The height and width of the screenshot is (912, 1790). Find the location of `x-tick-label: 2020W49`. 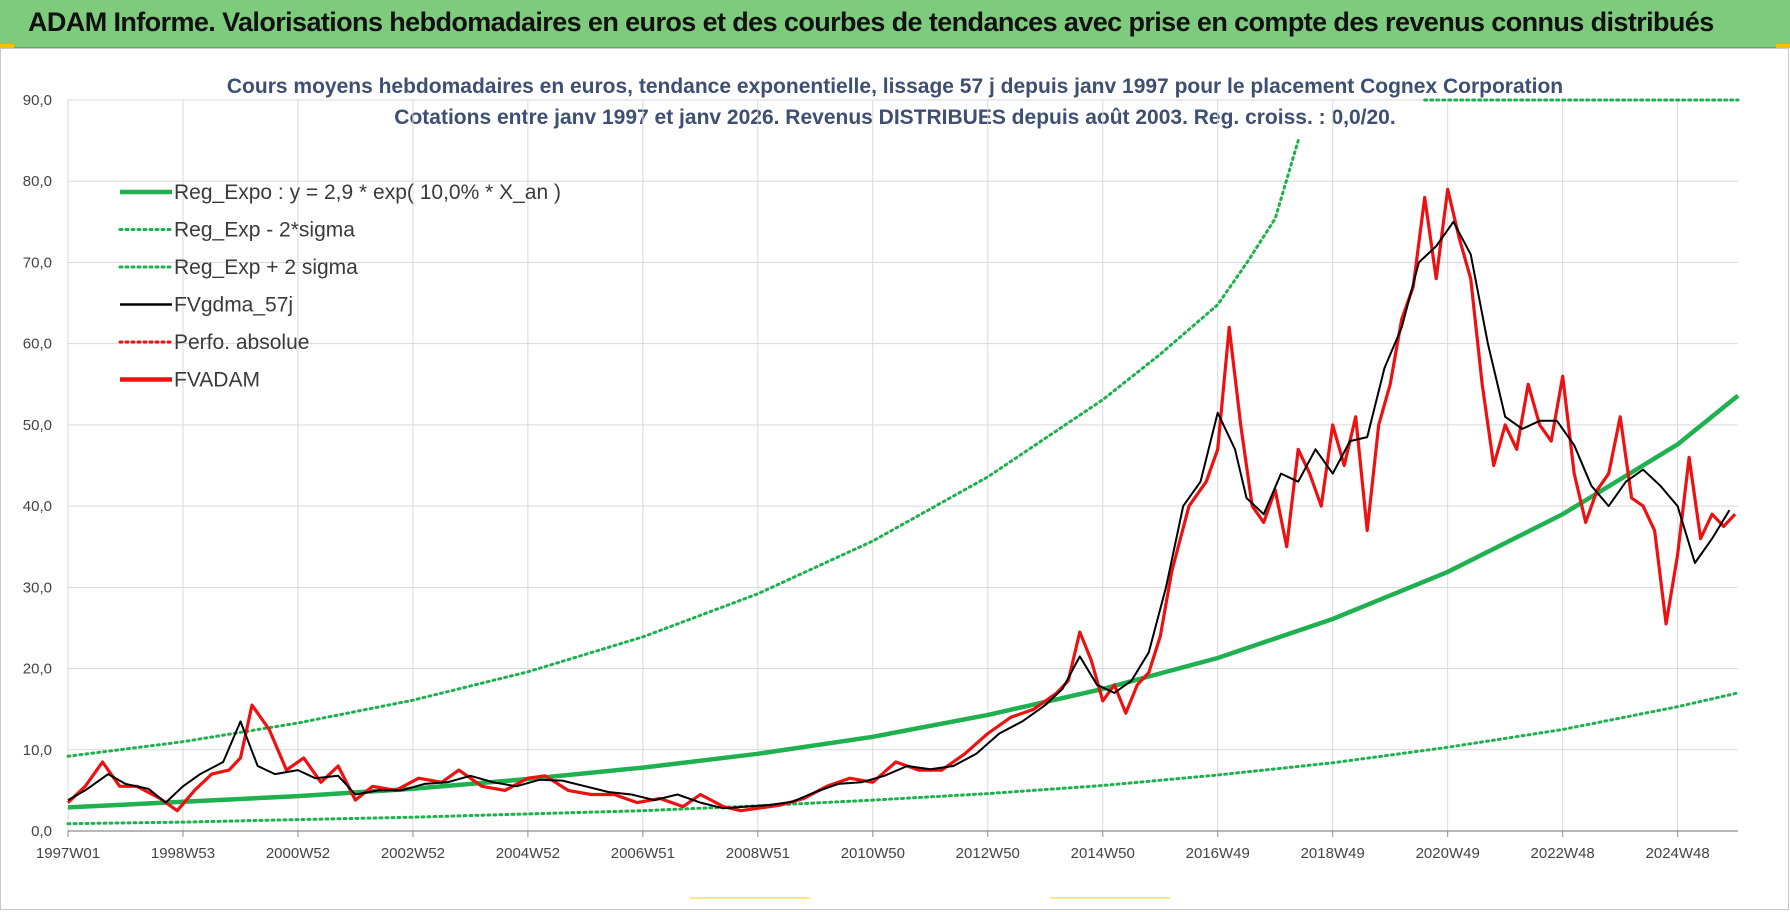

x-tick-label: 2020W49 is located at coordinates (1448, 853).